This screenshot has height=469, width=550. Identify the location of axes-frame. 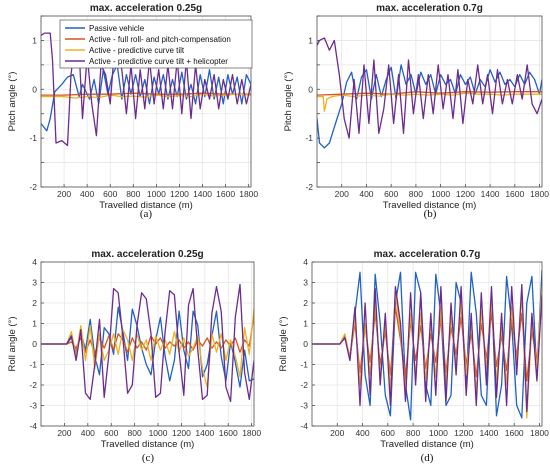
(146, 101).